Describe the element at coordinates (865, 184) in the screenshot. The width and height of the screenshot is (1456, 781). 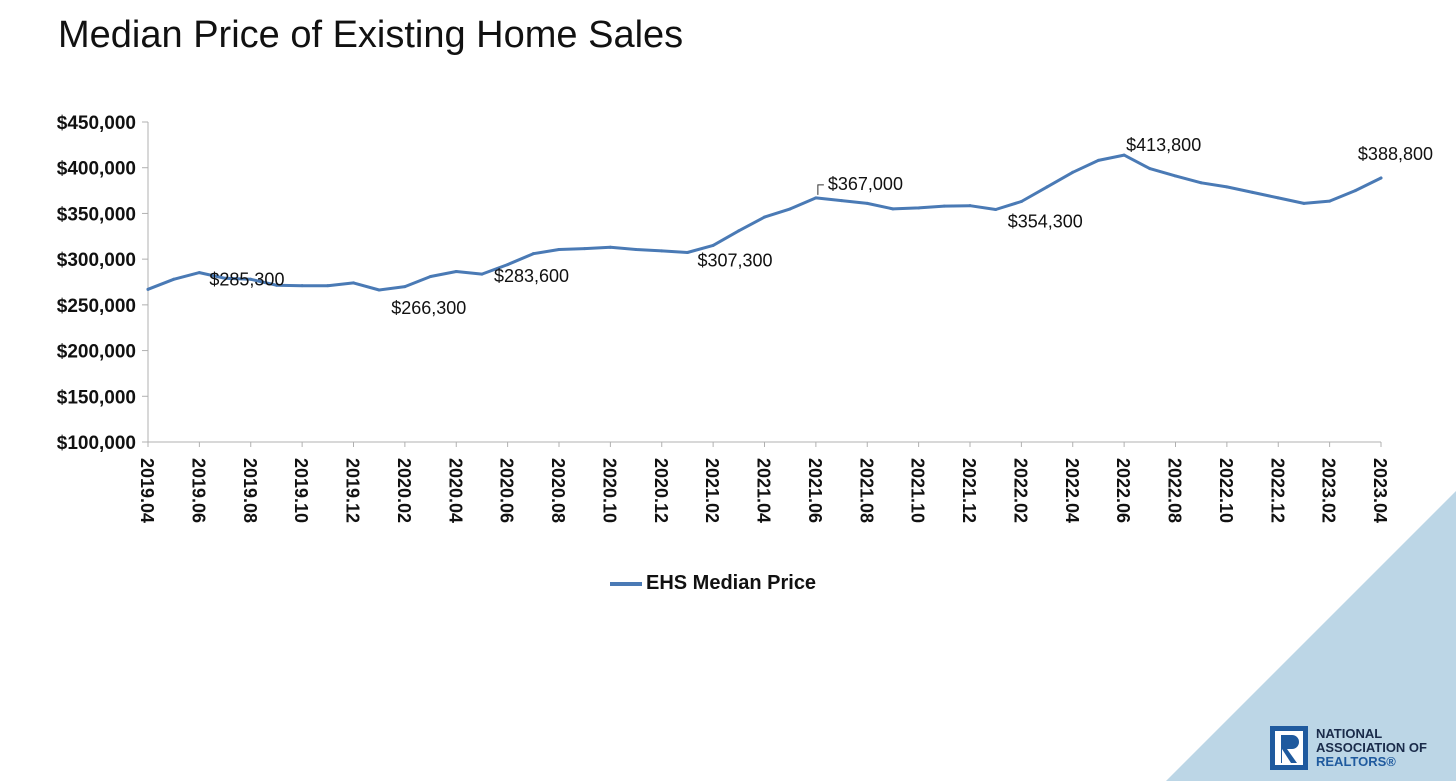
I see `data-label: $367,000` at that location.